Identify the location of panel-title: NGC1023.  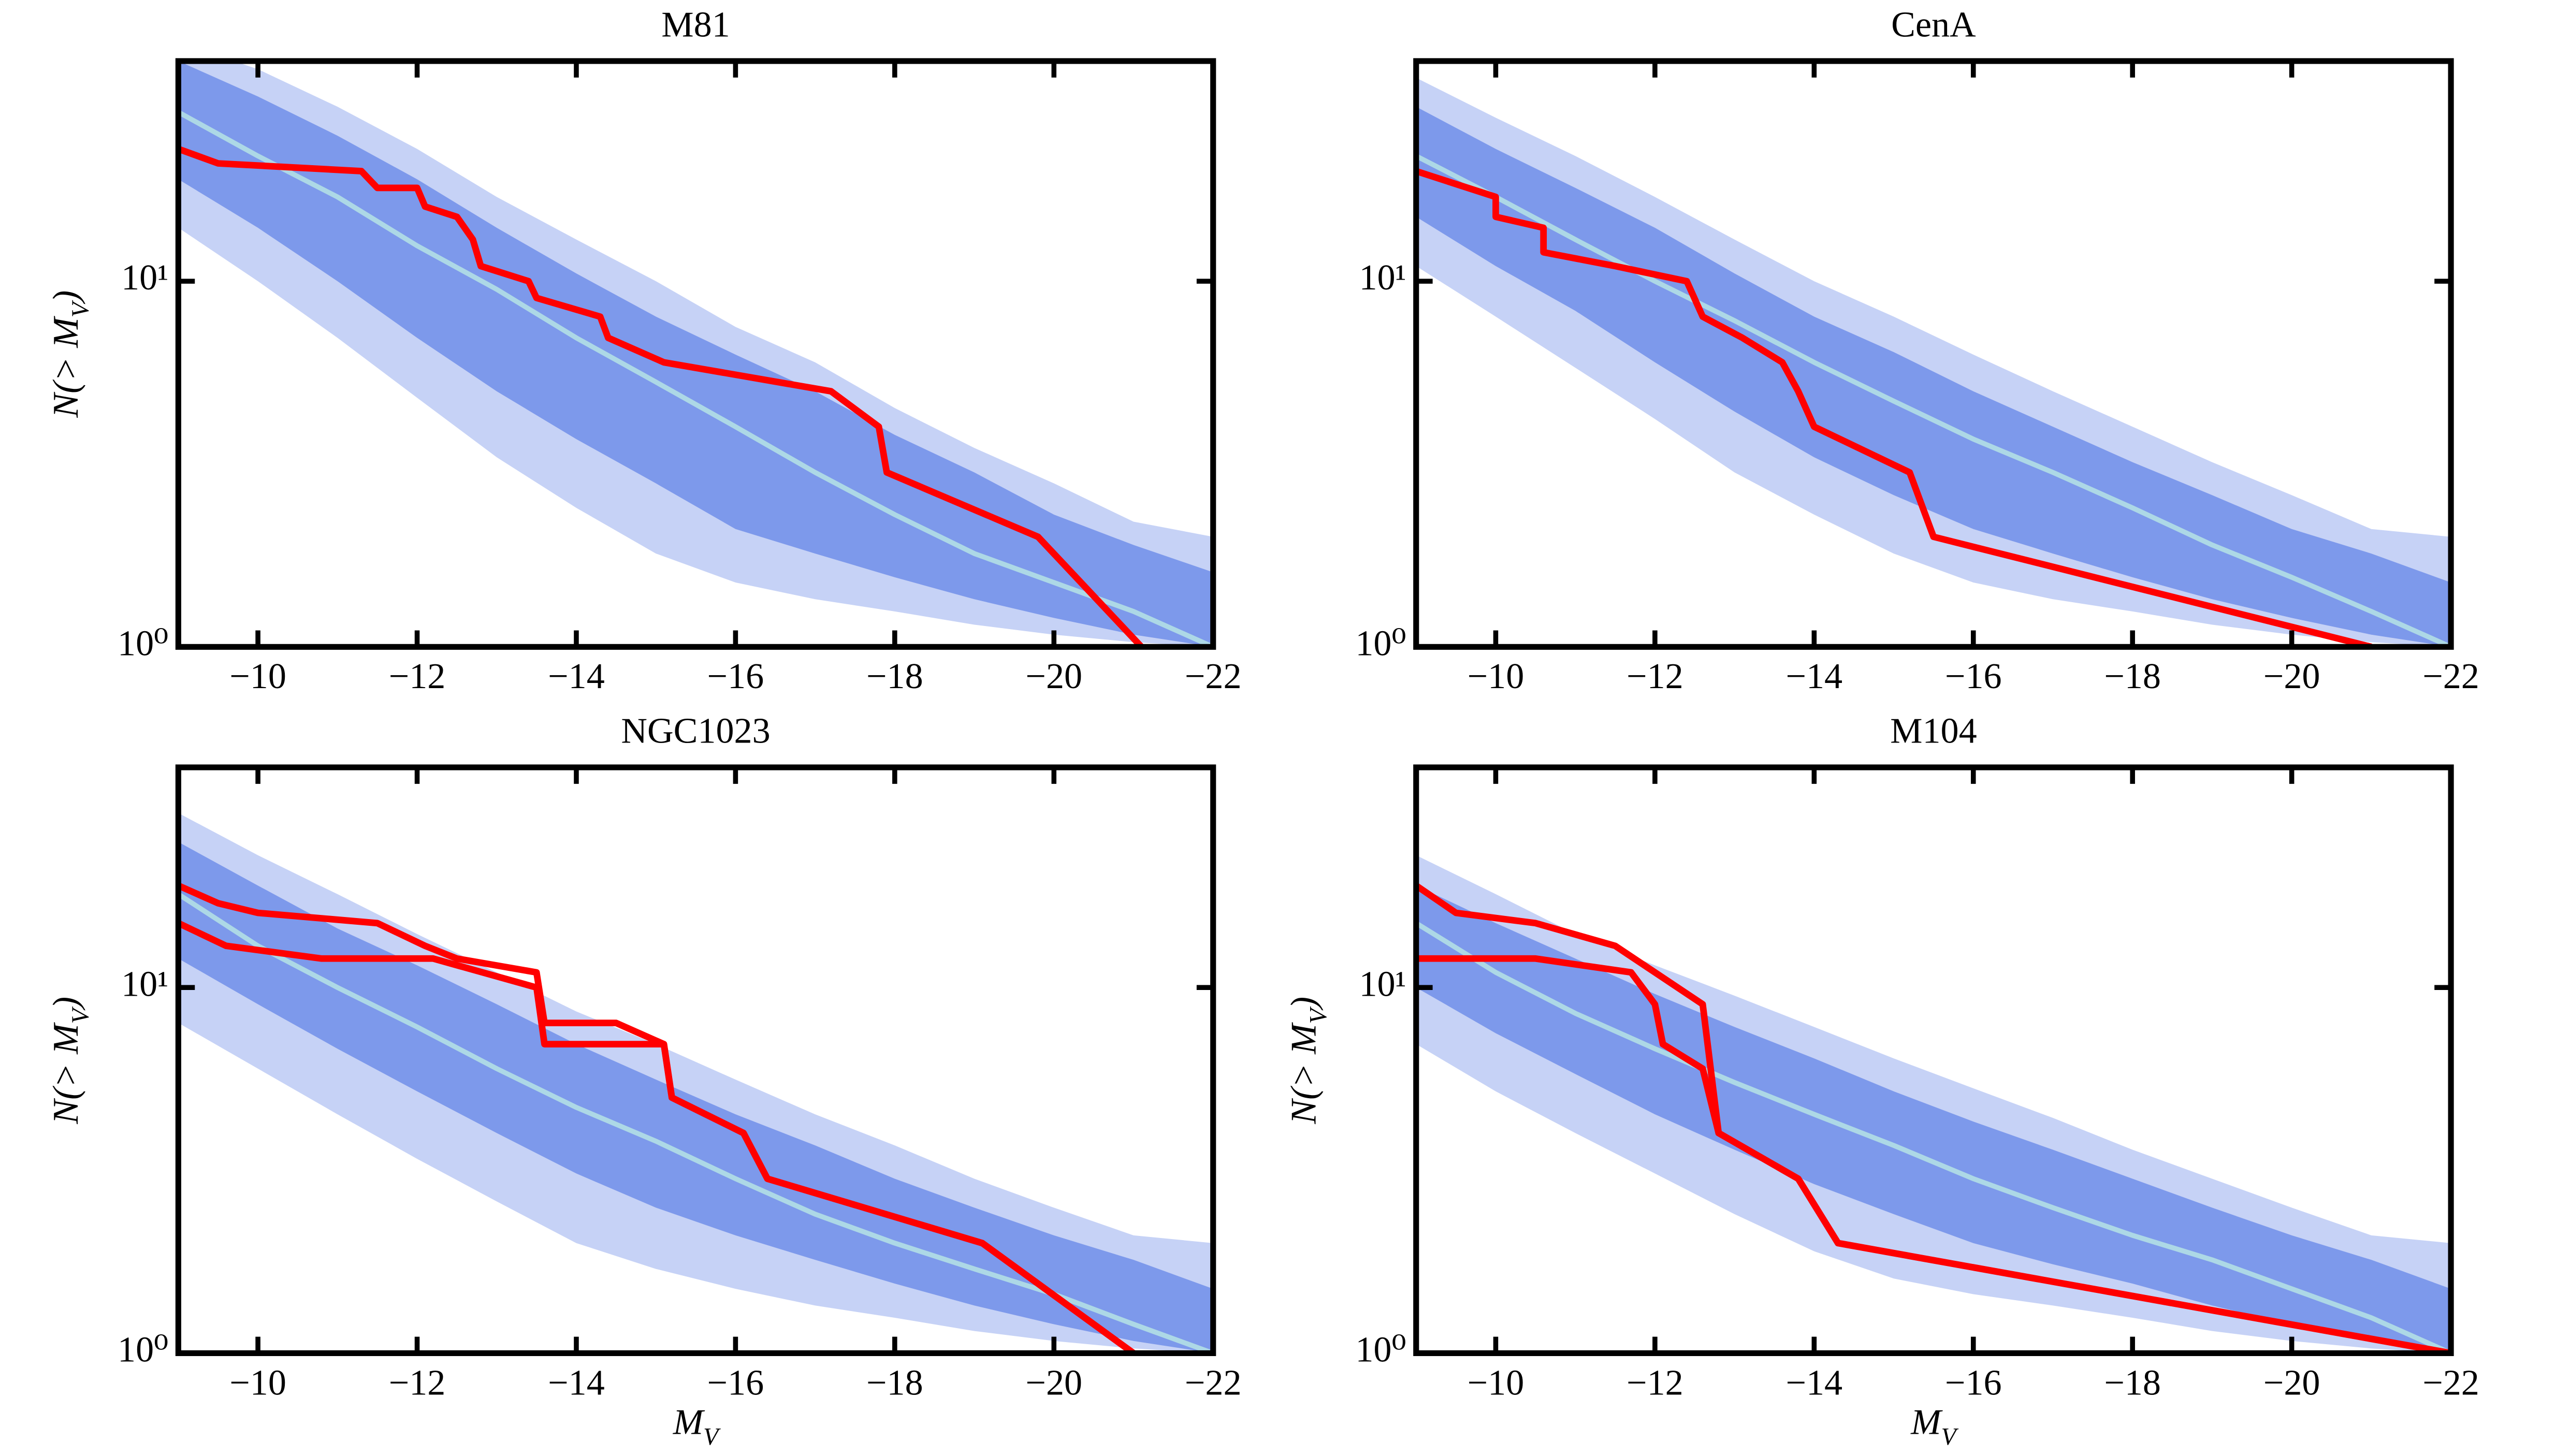
(695, 731).